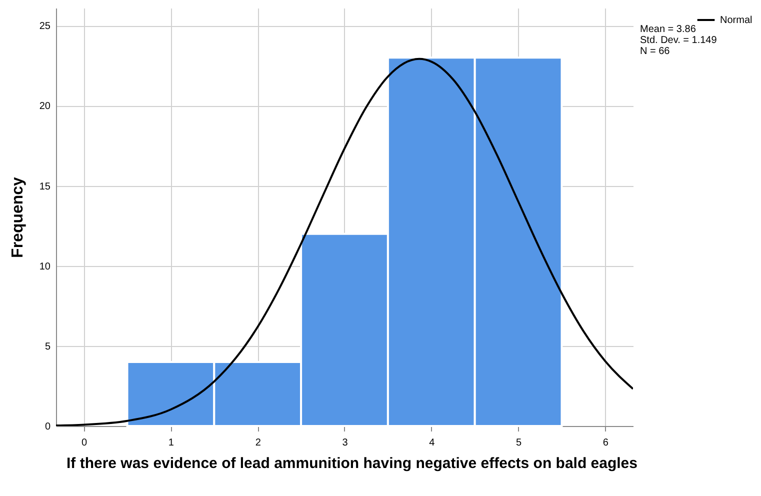 This screenshot has height=496, width=761. Describe the element at coordinates (655, 51) in the screenshot. I see `text: N = 66` at that location.